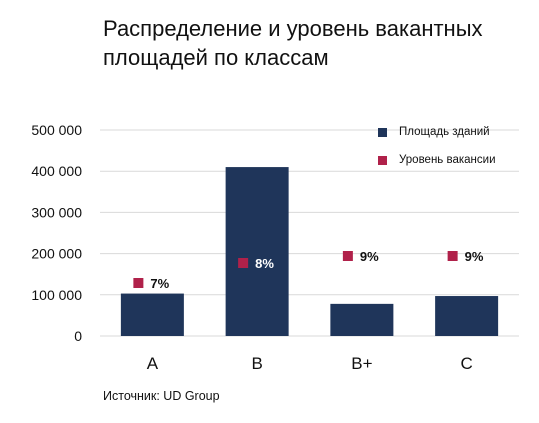 The height and width of the screenshot is (423, 539). Describe the element at coordinates (264, 263) in the screenshot. I see `vacancy-data-label: 8%` at that location.